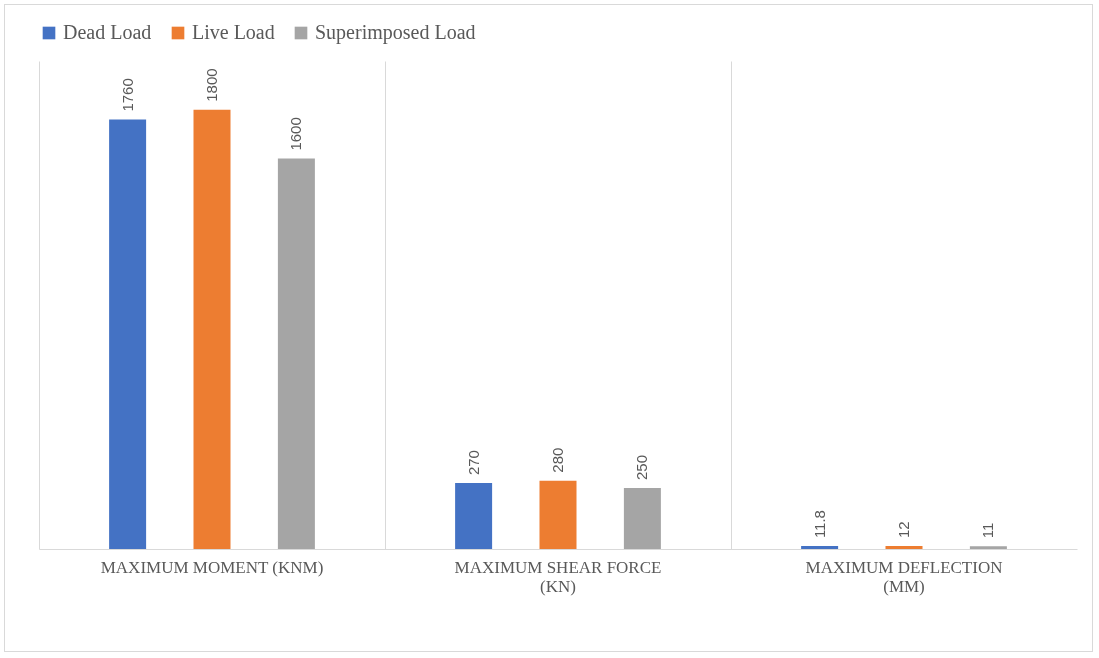 Image resolution: width=1099 pixels, height=658 pixels. What do you see at coordinates (395, 32) in the screenshot?
I see `legend-label: Superimposed Load` at bounding box center [395, 32].